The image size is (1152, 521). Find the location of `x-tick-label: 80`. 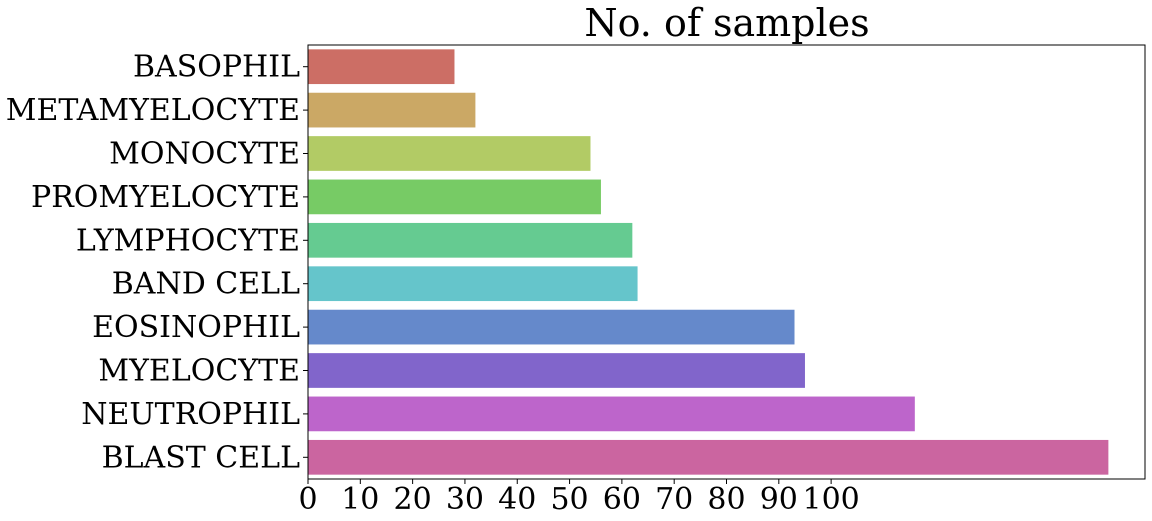

x-tick-label: 80 is located at coordinates (726, 499).